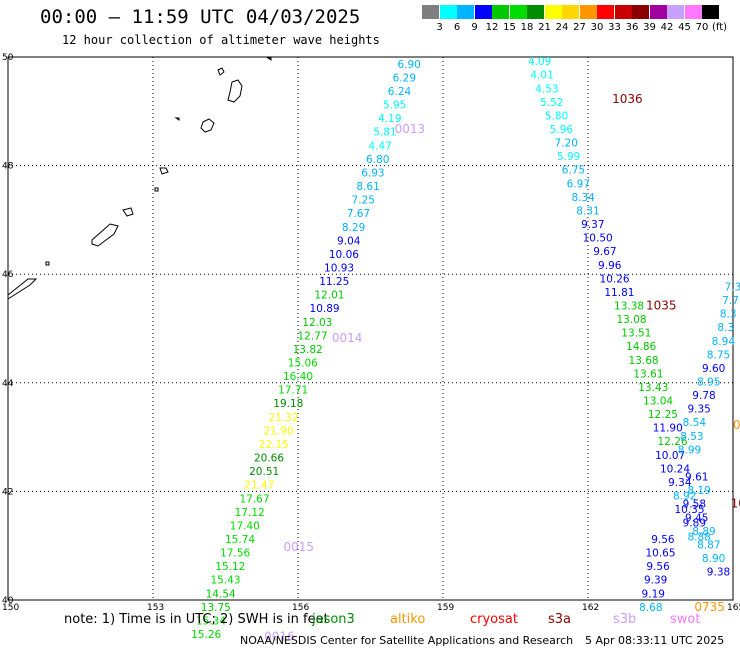 This screenshot has width=740, height=650. I want to click on wave-height-label: 10.89, so click(325, 309).